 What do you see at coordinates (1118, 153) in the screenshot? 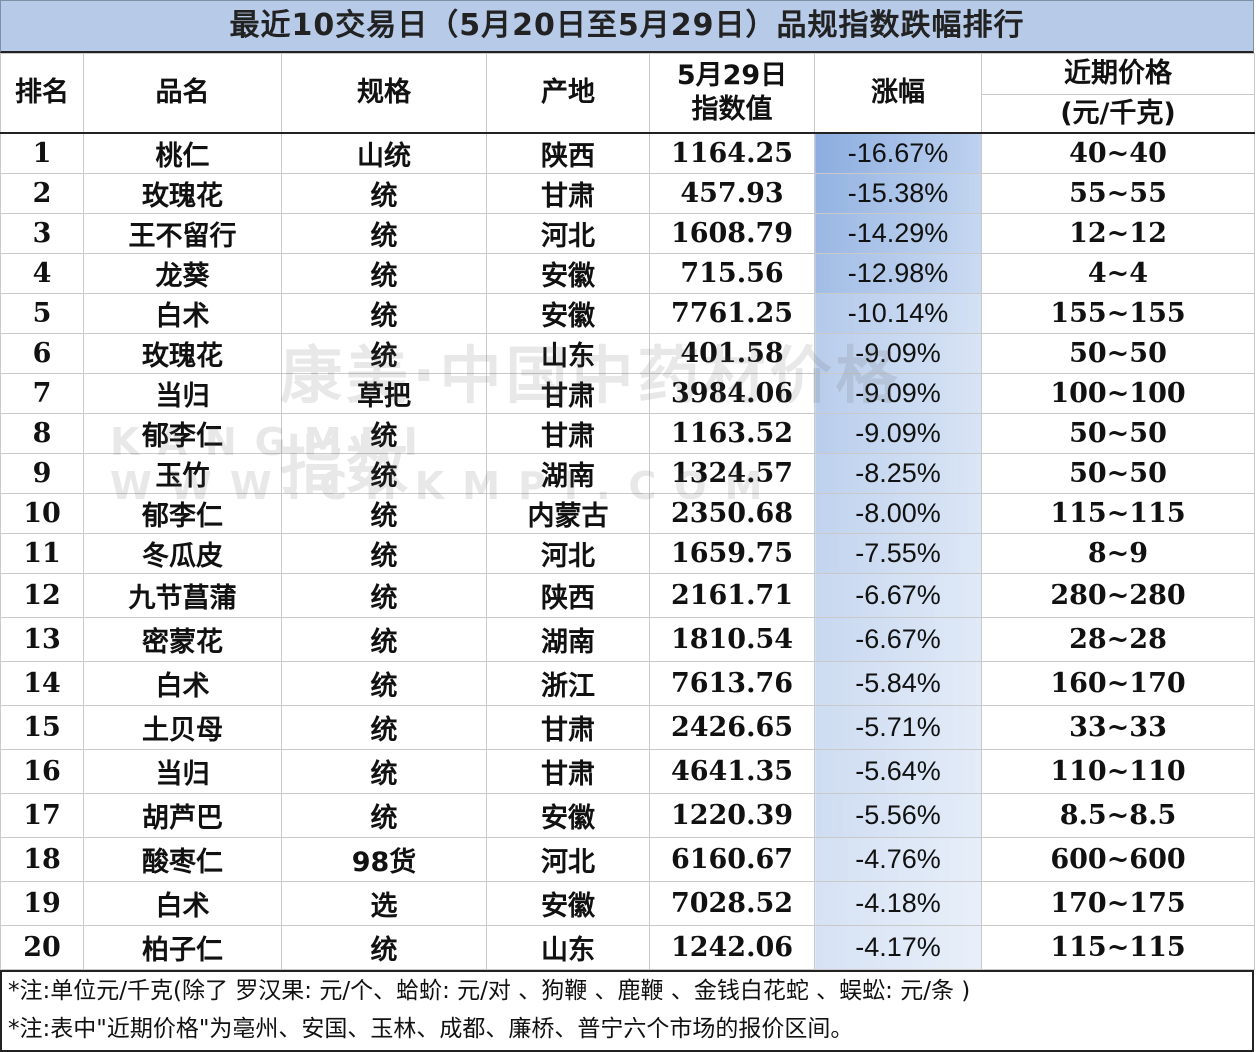
I see `price-cell: 40~40` at bounding box center [1118, 153].